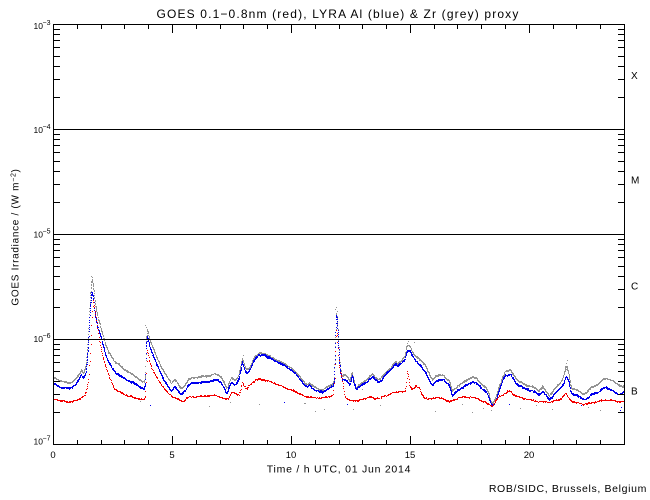 The width and height of the screenshot is (650, 500). What do you see at coordinates (634, 76) in the screenshot?
I see `svg-text: X` at bounding box center [634, 76].